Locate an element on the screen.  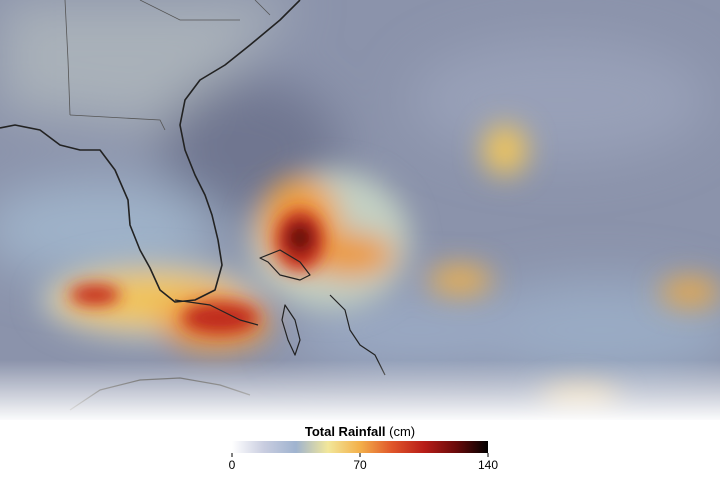
color-scale is located at coordinates (360, 447).